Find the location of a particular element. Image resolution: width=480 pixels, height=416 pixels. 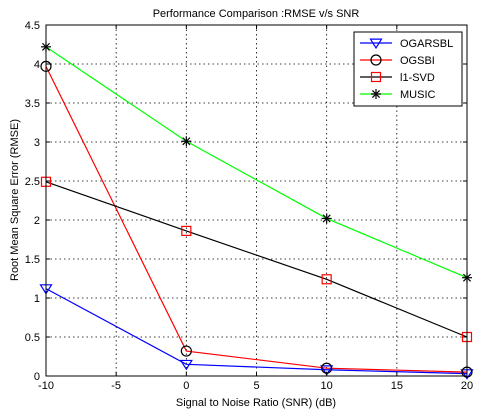

chart-title: Performance Comparison :RMSE v/s SNR is located at coordinates (256, 14).